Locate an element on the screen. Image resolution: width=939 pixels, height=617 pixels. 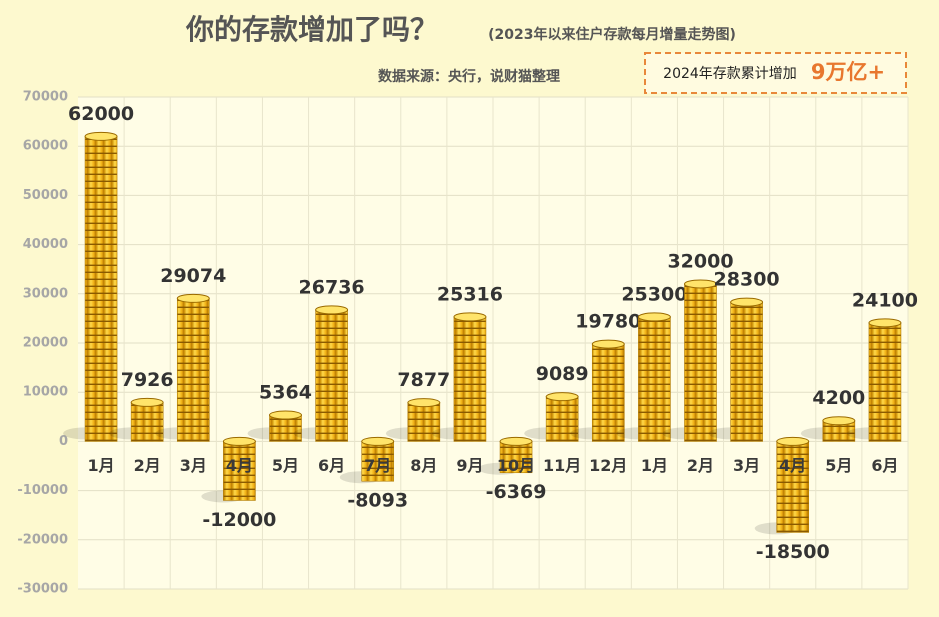
value-label: -18500 is located at coordinates (793, 552).